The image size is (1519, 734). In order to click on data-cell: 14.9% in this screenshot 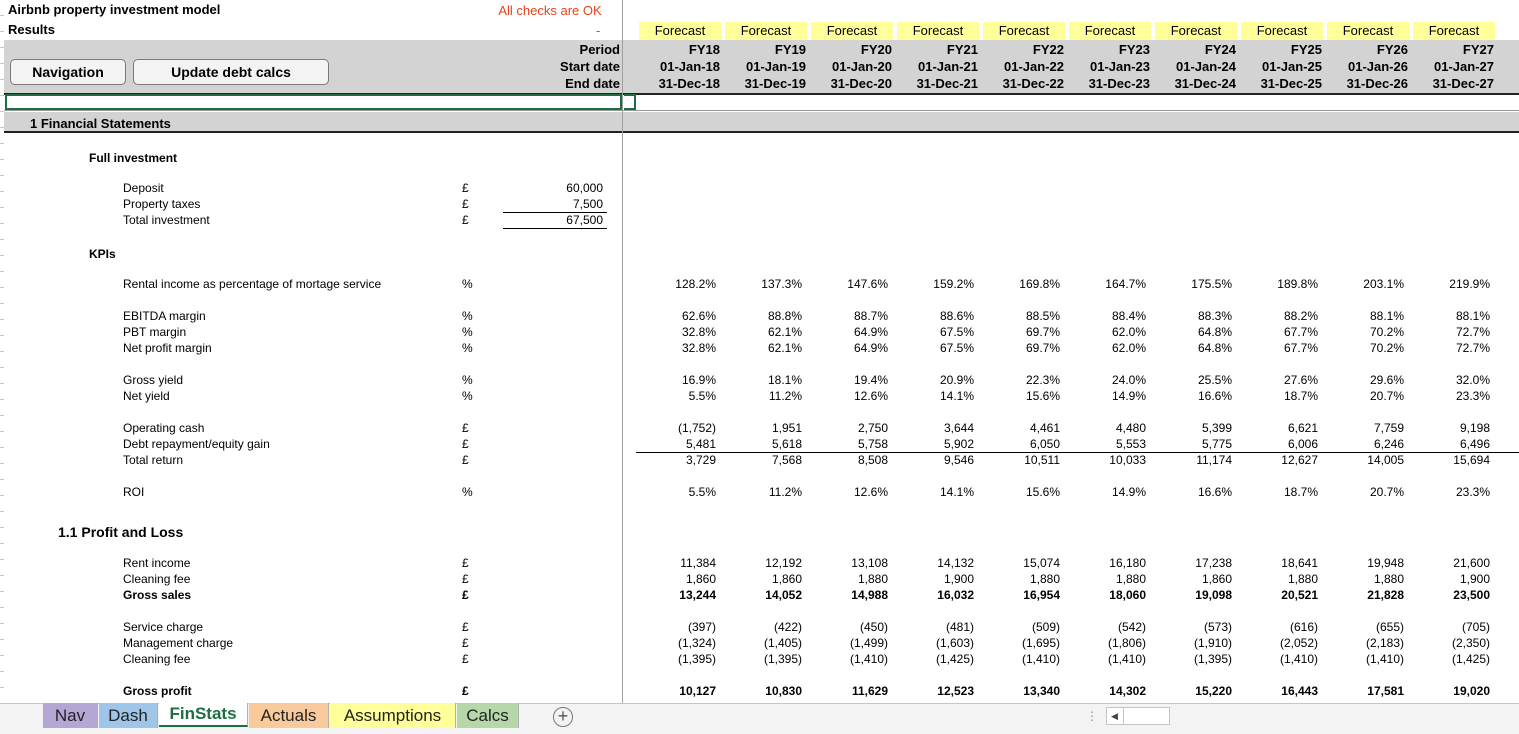, I will do `click(1128, 492)`.